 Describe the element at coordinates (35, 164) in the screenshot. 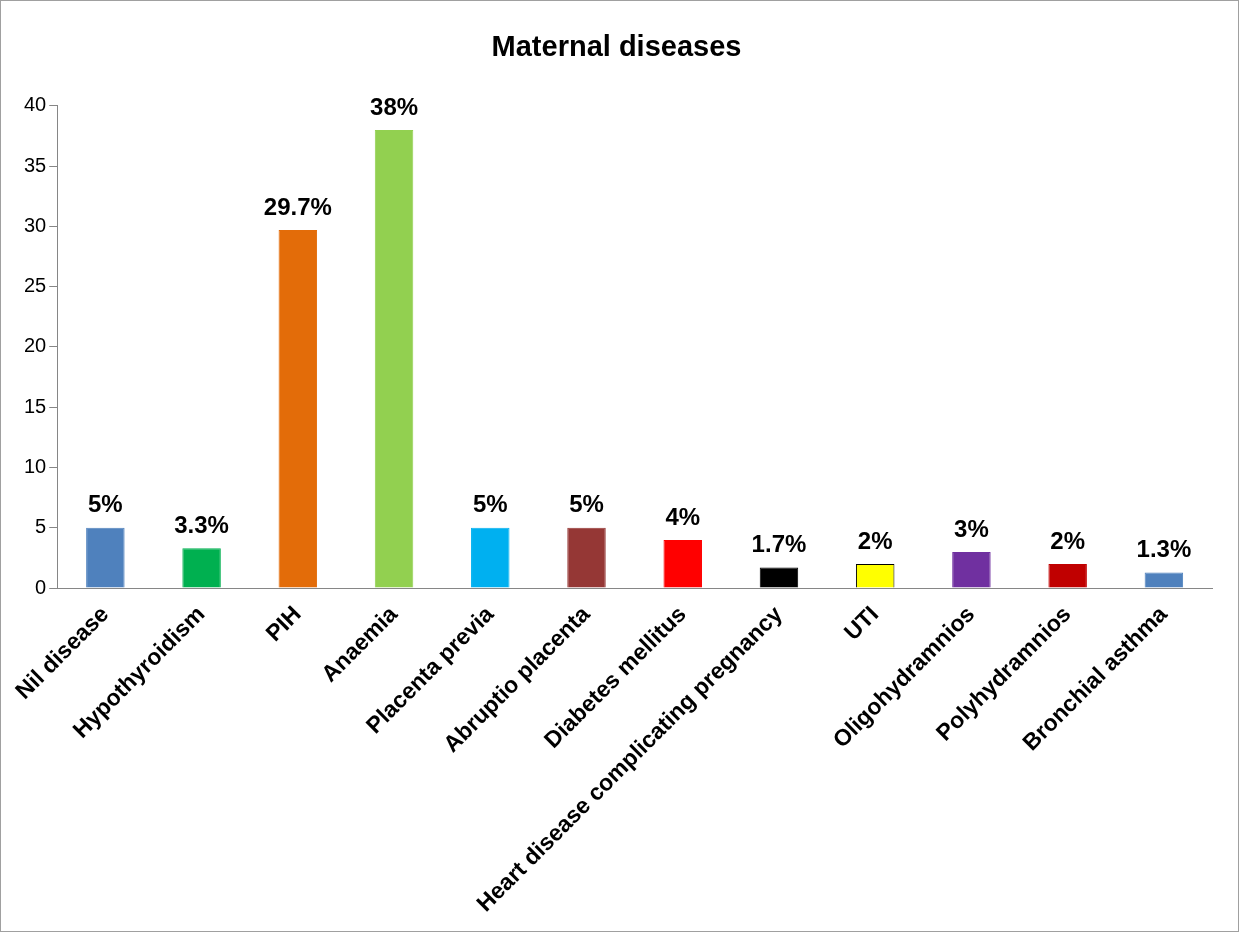

I see `y-tick-label: 35` at that location.